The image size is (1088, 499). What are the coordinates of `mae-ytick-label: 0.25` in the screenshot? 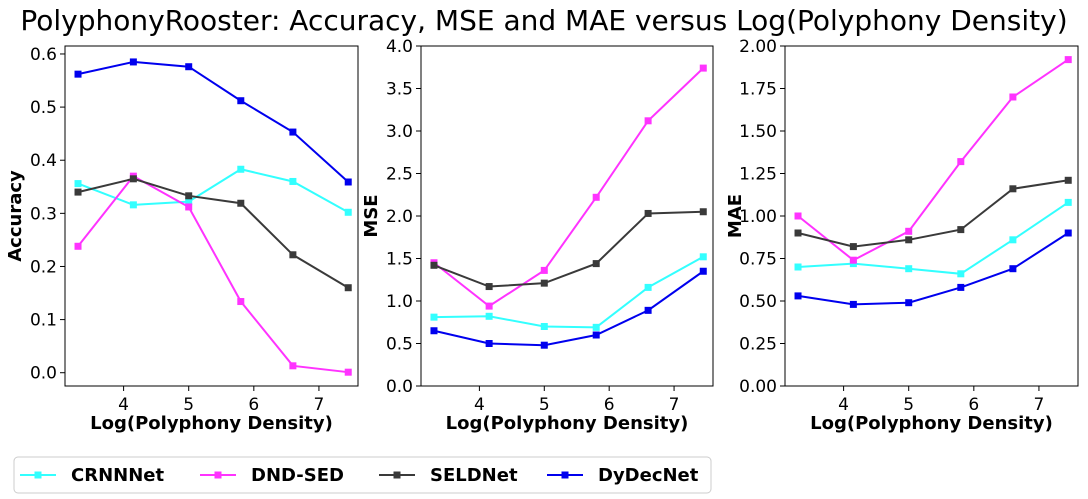 It's located at (758, 345).